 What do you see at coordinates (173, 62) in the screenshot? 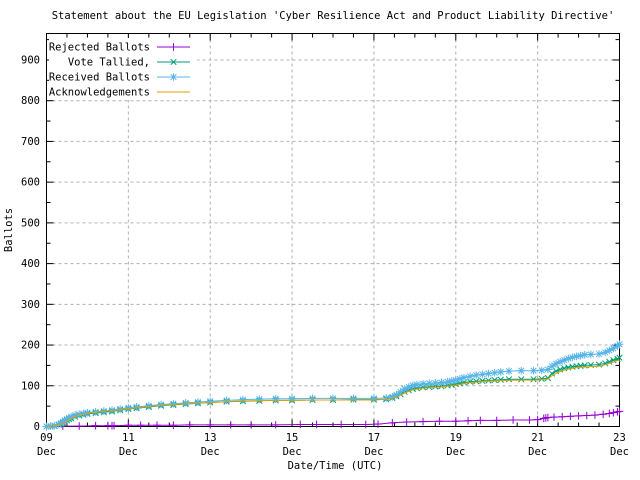
I see `legend-sample-marker-vote-tallied` at bounding box center [173, 62].